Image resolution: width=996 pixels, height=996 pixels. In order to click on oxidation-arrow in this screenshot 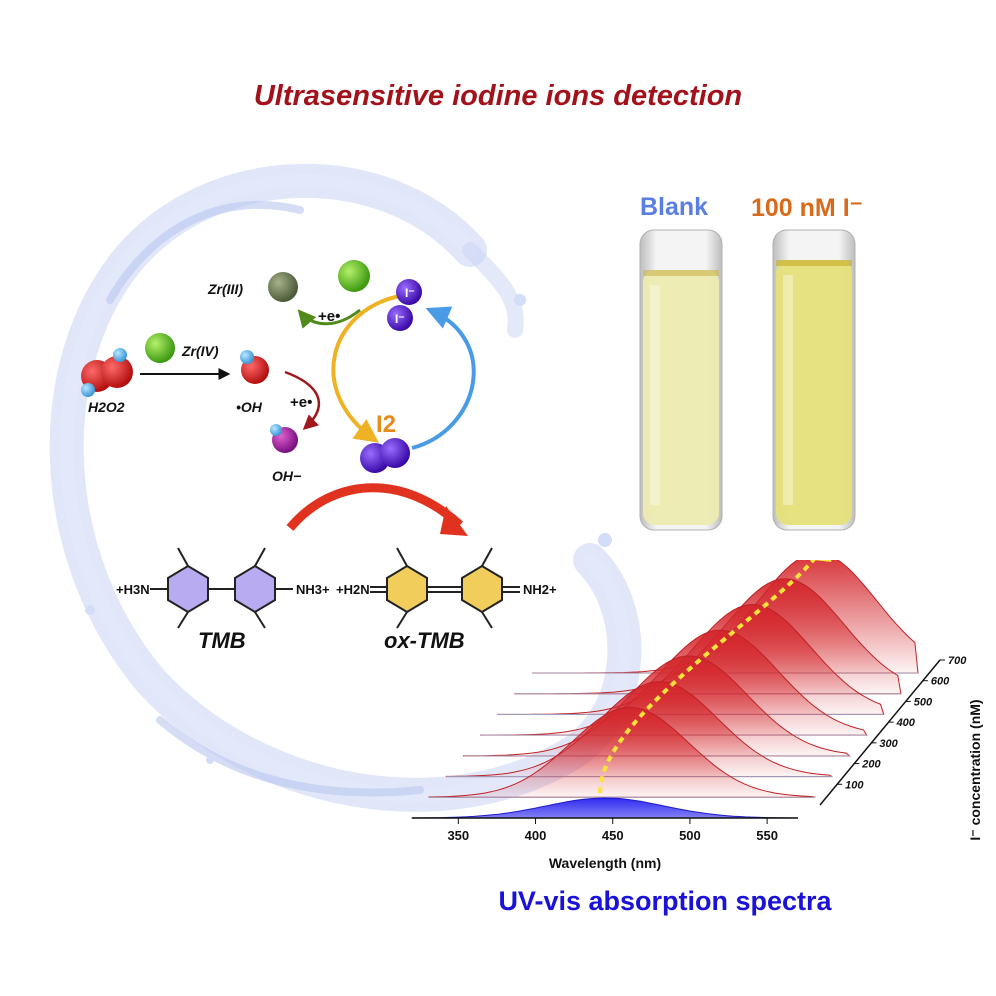, I will do `click(375, 507)`.